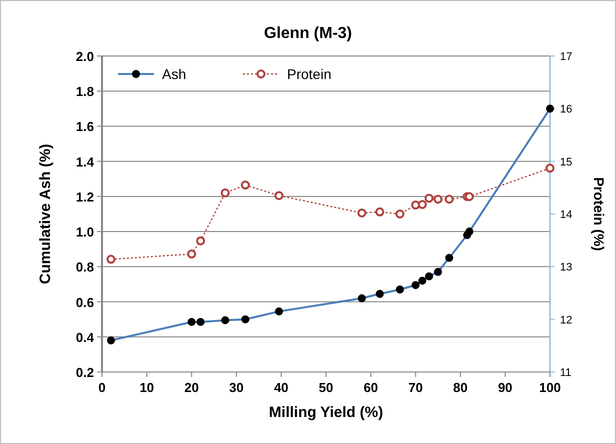  What do you see at coordinates (85, 196) in the screenshot?
I see `y-tick-label: 1.2` at bounding box center [85, 196].